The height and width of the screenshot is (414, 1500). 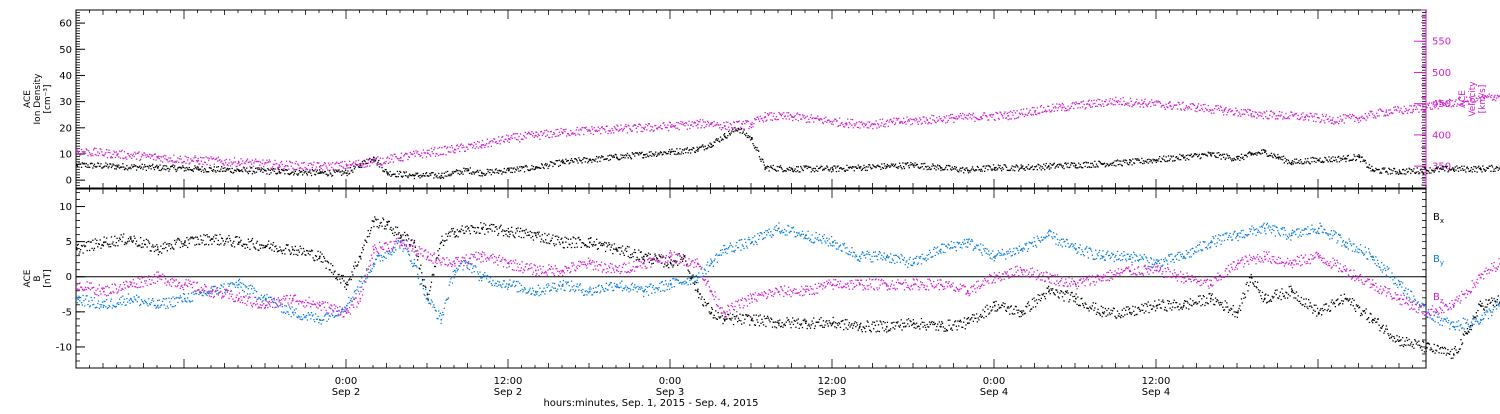 I want to click on y-axis-title-line: B, so click(x=38, y=278).